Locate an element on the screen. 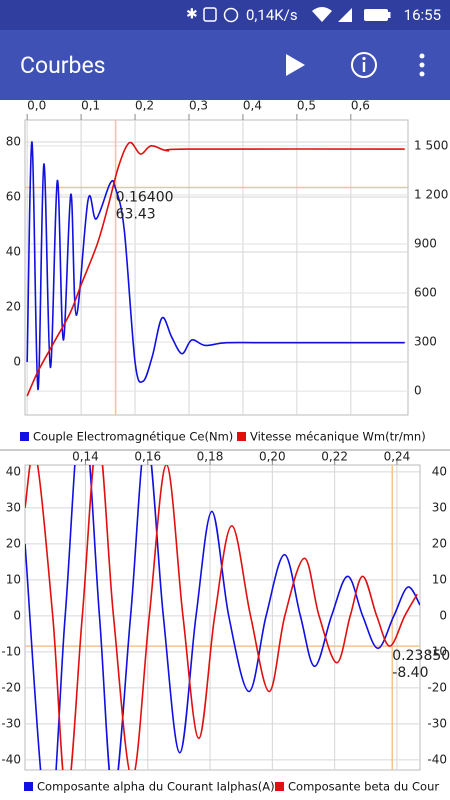 The height and width of the screenshot is (800, 450). y-tick-label: 10 is located at coordinates (13, 579).